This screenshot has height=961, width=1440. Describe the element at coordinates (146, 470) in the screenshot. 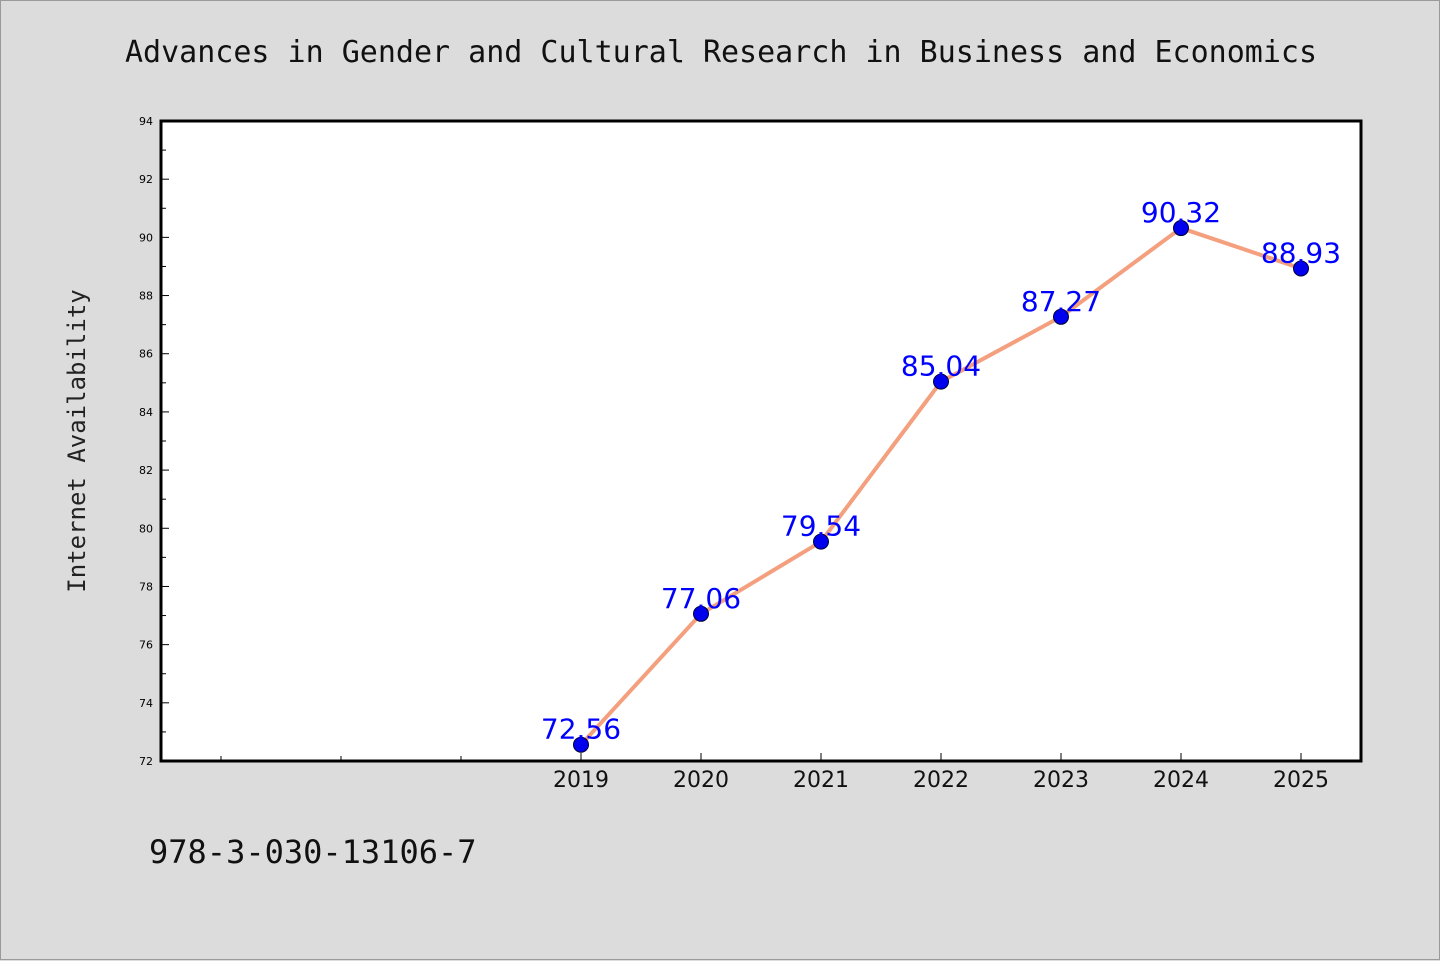

I see `y-tick-label: 82` at that location.